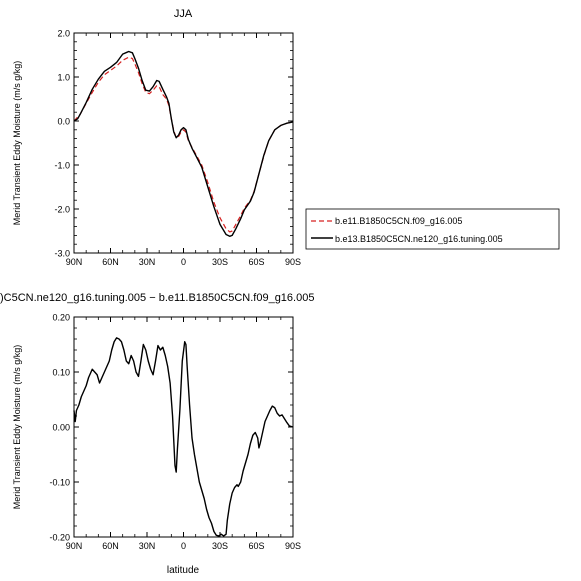  What do you see at coordinates (63, 122) in the screenshot?
I see `y-tick-label: 0.0` at bounding box center [63, 122].